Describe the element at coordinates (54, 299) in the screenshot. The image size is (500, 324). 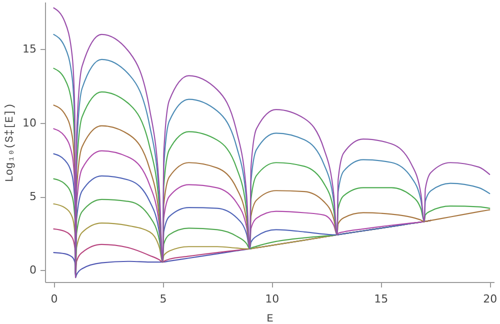
I see `x-tick-label: 0` at that location.